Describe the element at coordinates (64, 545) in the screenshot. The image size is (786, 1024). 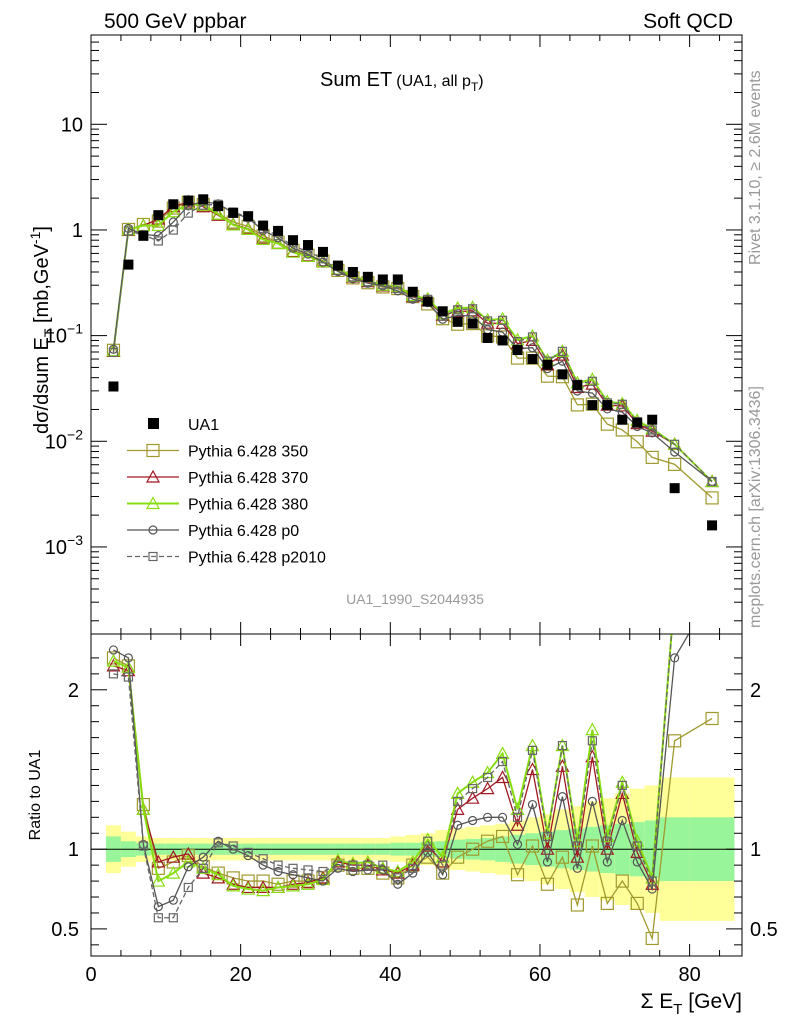
I see `y-tick-label: 10⁻³` at that location.